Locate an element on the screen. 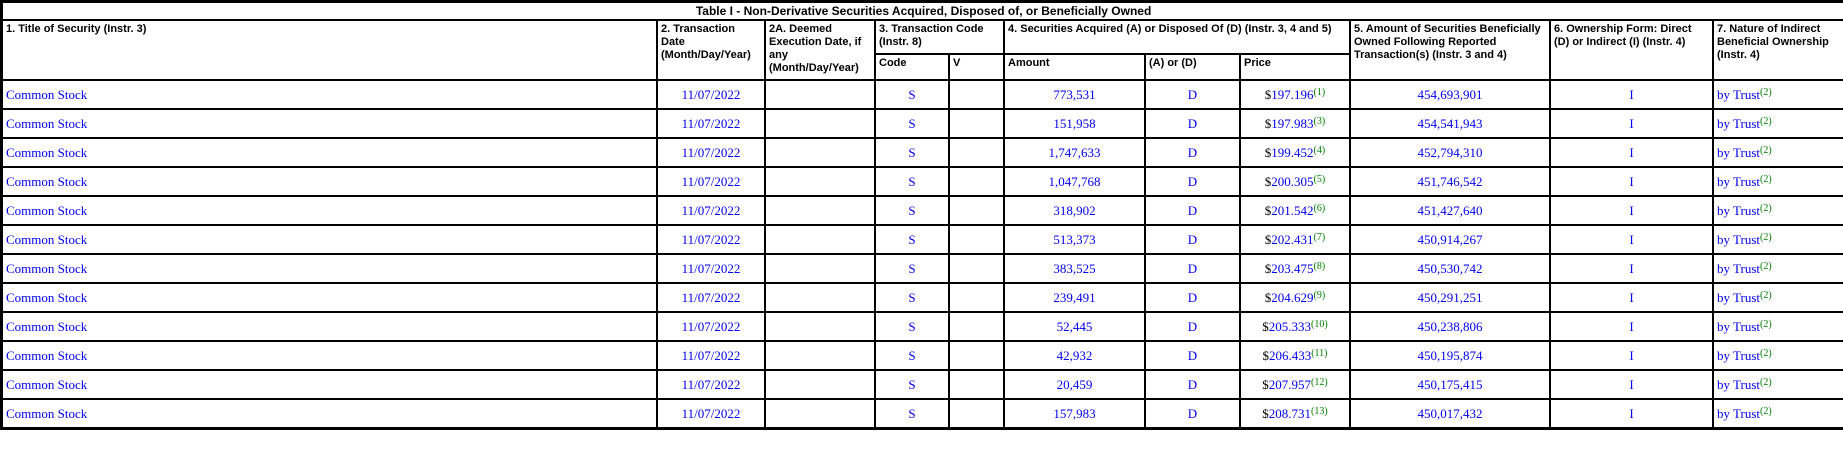  shares-owned-value: 450,175,415 is located at coordinates (1450, 384).